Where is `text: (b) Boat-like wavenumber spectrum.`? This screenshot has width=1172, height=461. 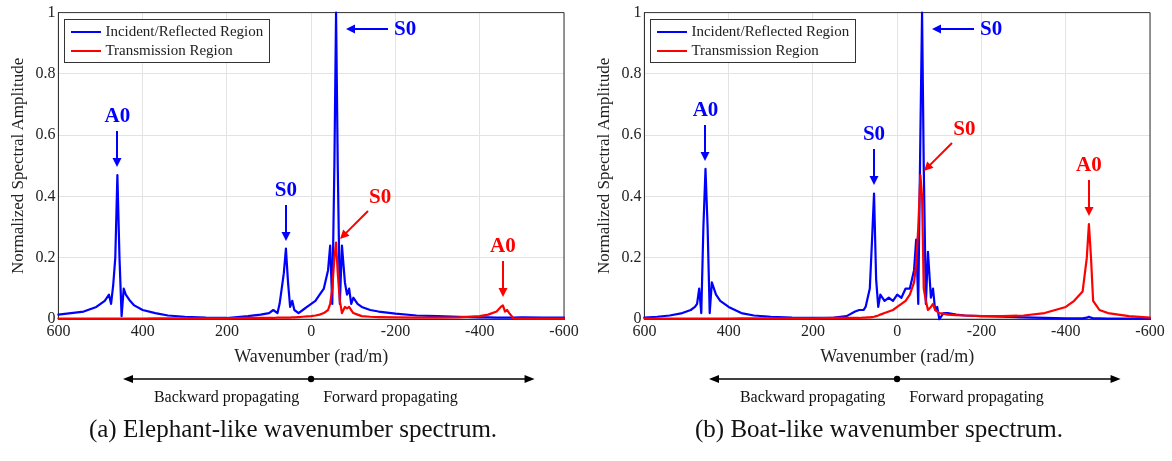
text: (b) Boat-like wavenumber spectrum. is located at coordinates (879, 429).